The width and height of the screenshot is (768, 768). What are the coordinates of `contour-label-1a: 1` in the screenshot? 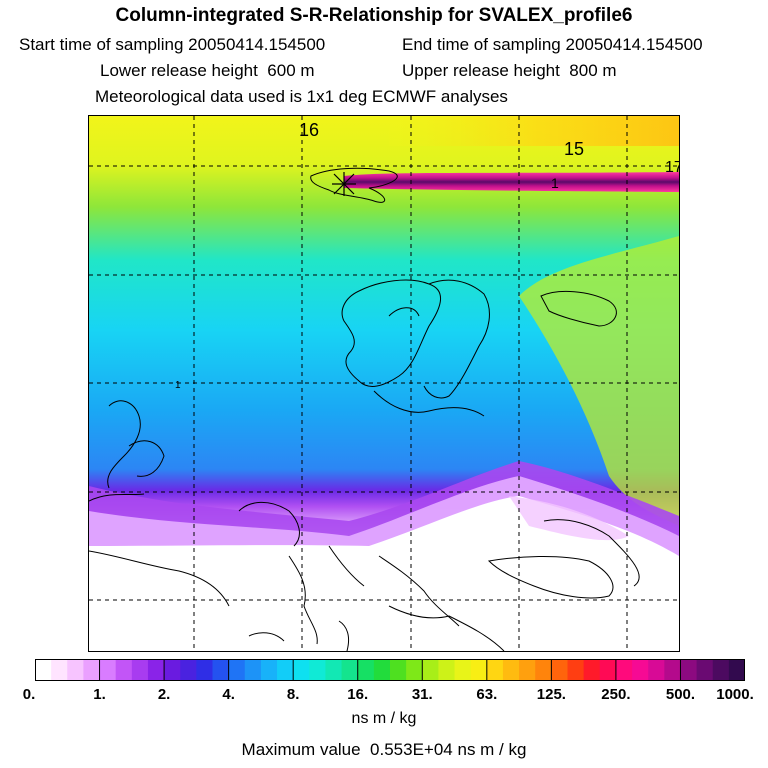 It's located at (555, 183).